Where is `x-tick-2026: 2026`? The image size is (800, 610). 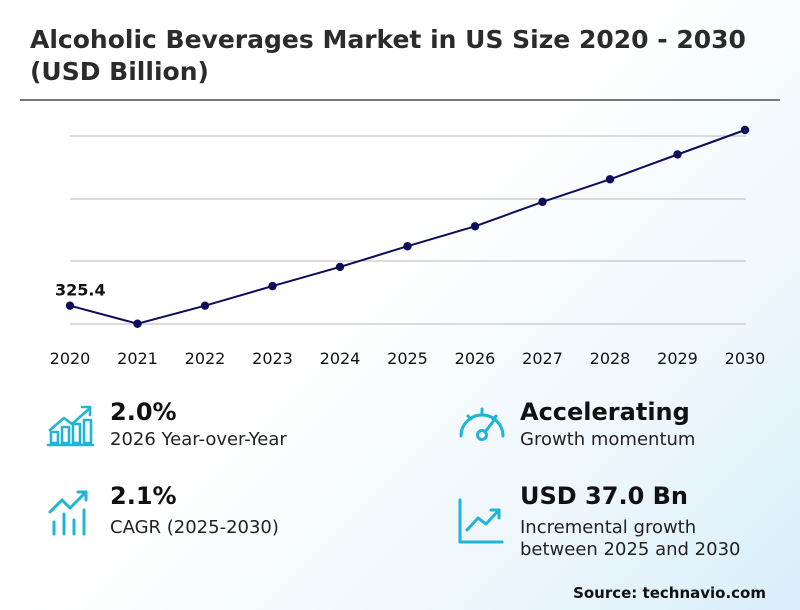 x-tick-2026: 2026 is located at coordinates (475, 358).